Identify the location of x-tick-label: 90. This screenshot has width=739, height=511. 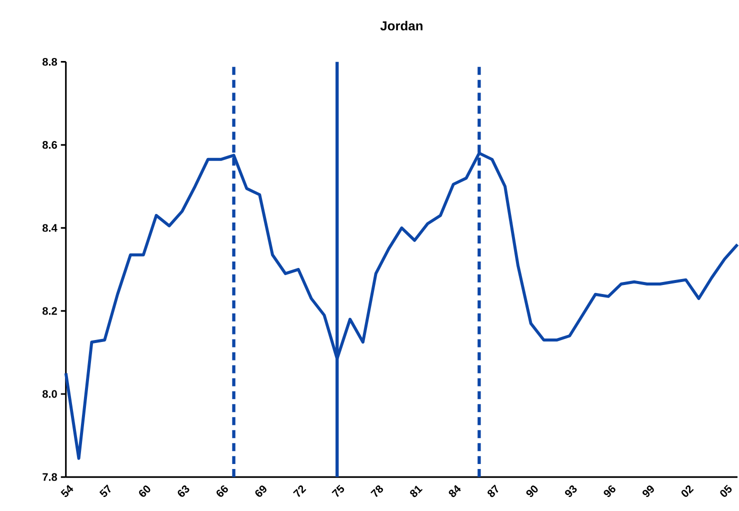
(532, 492).